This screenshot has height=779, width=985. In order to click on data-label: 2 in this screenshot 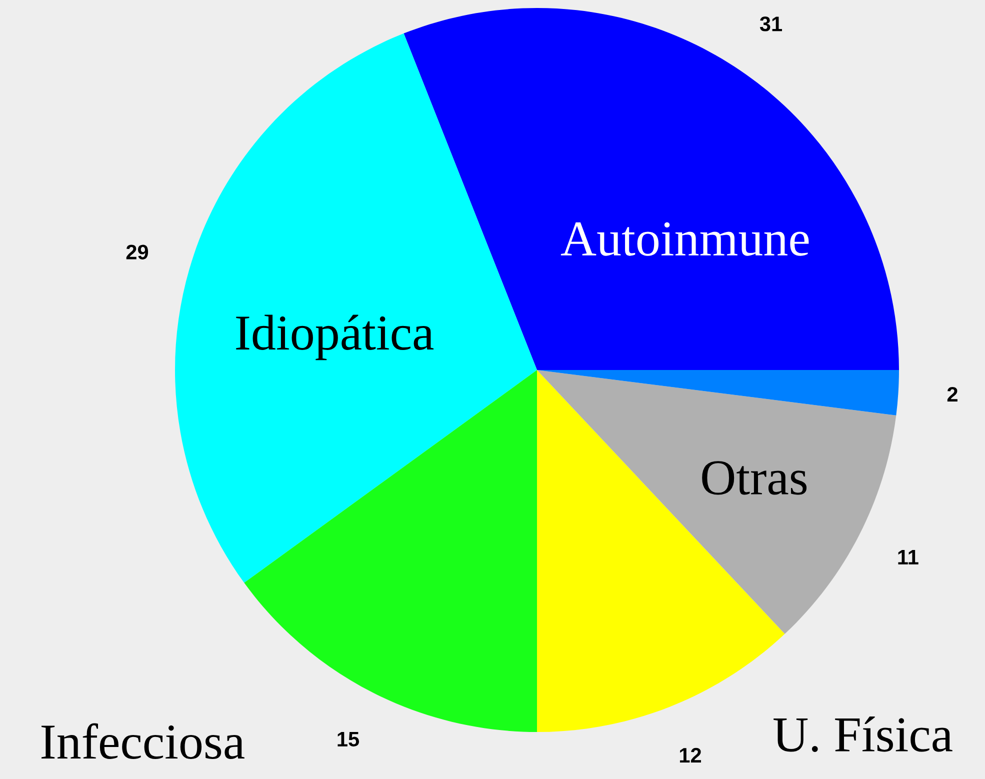, I will do `click(952, 394)`.